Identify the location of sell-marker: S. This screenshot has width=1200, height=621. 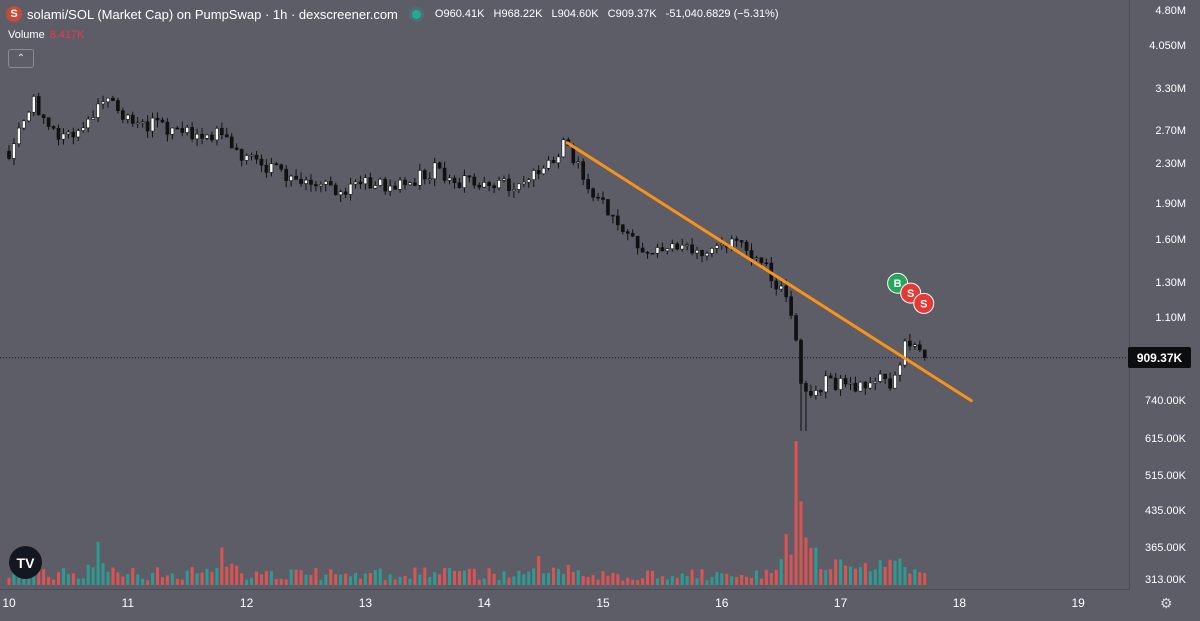
(924, 303).